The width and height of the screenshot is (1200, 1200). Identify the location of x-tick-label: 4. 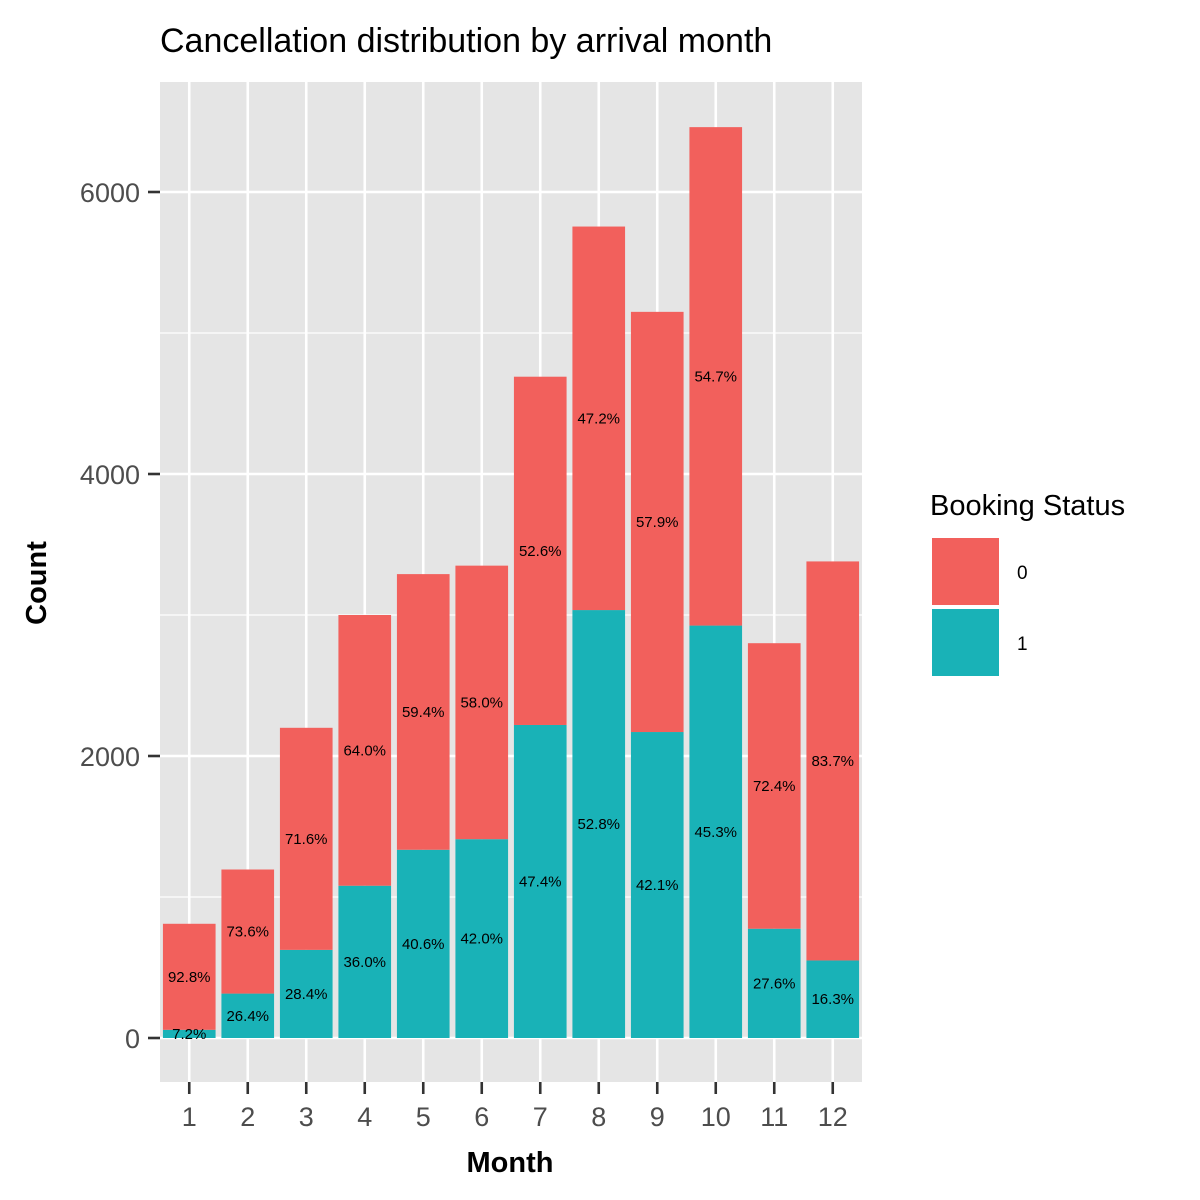
(364, 1117).